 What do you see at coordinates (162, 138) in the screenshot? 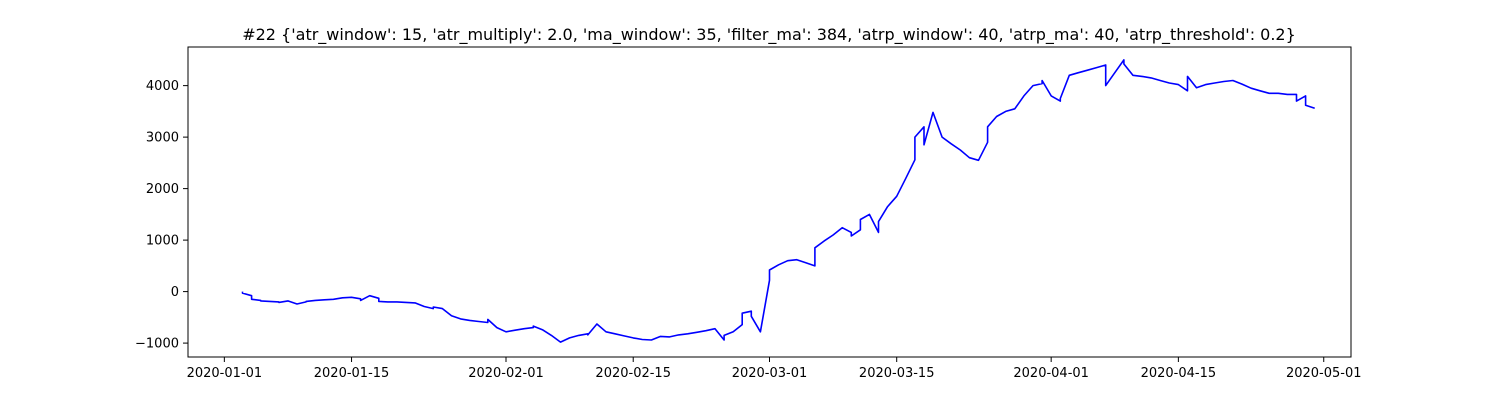
I see `y-tick-label: 3000` at bounding box center [162, 138].